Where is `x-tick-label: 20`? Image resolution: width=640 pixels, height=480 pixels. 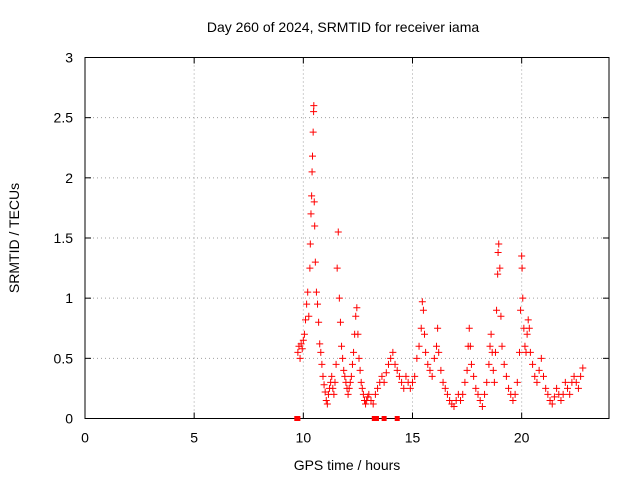
x-tick-label: 20 is located at coordinates (522, 438).